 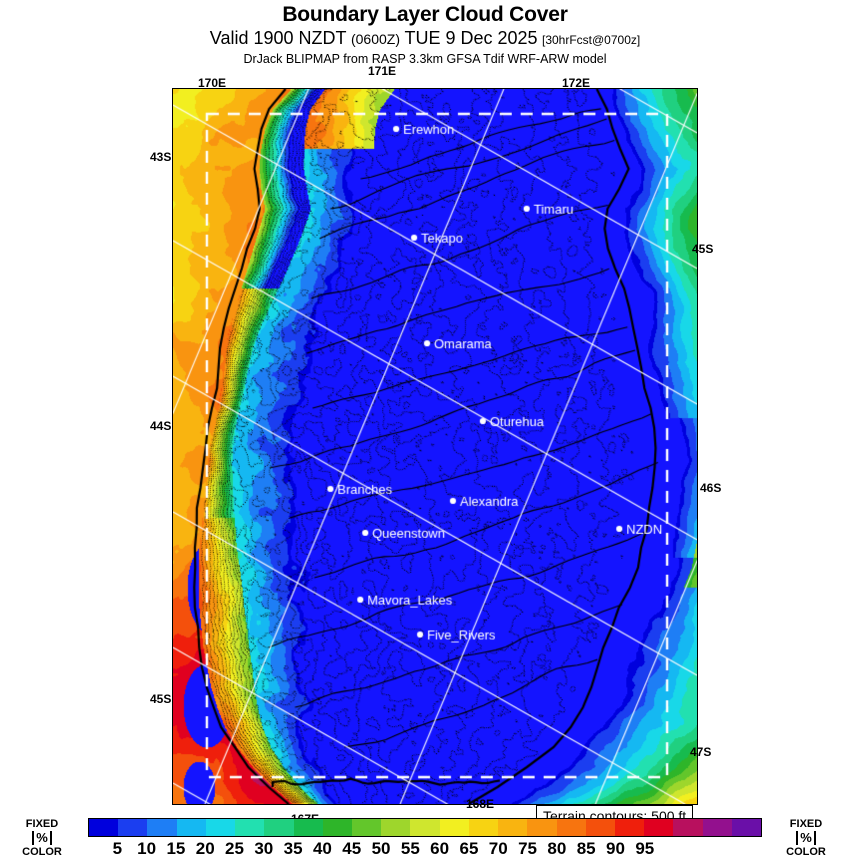 I want to click on longitude-label: 170E, so click(x=212, y=83).